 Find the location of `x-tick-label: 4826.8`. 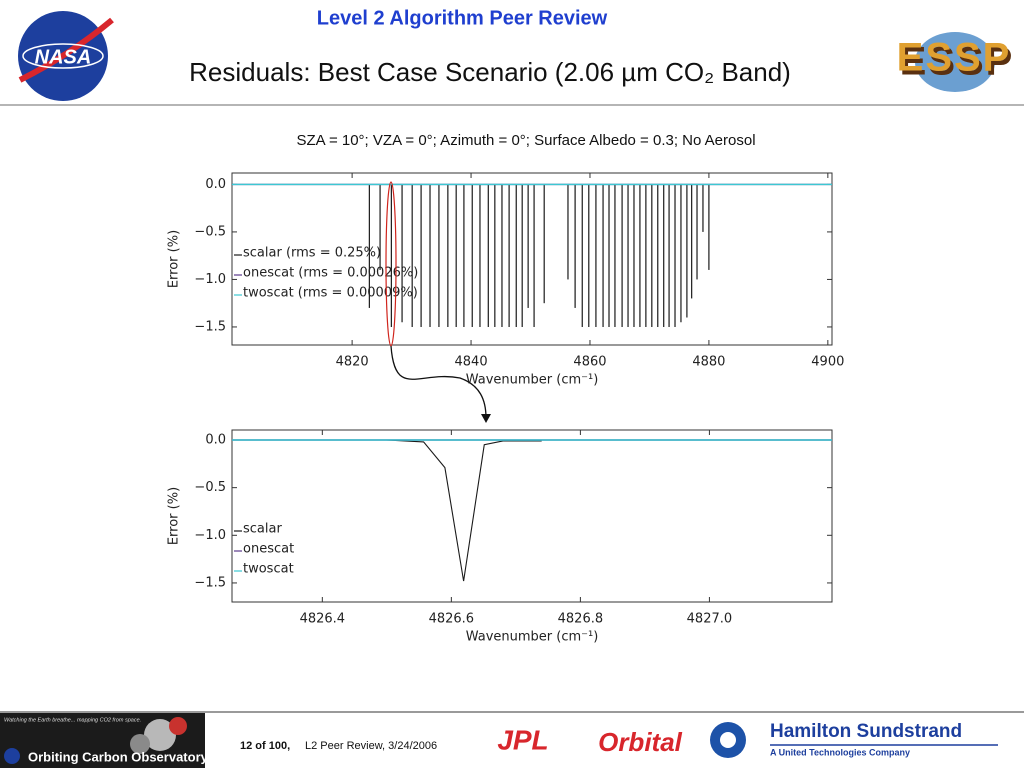

x-tick-label: 4826.8 is located at coordinates (581, 619).